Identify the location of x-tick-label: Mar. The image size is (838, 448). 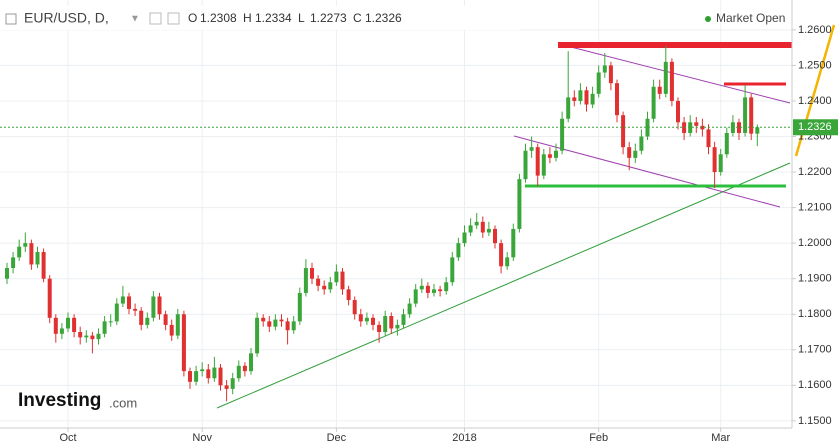
(720, 438).